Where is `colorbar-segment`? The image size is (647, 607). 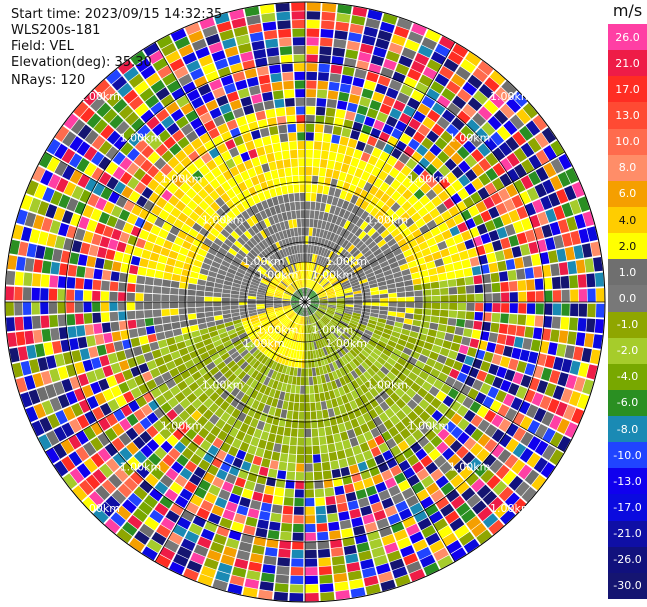
colorbar-segment is located at coordinates (627, 298).